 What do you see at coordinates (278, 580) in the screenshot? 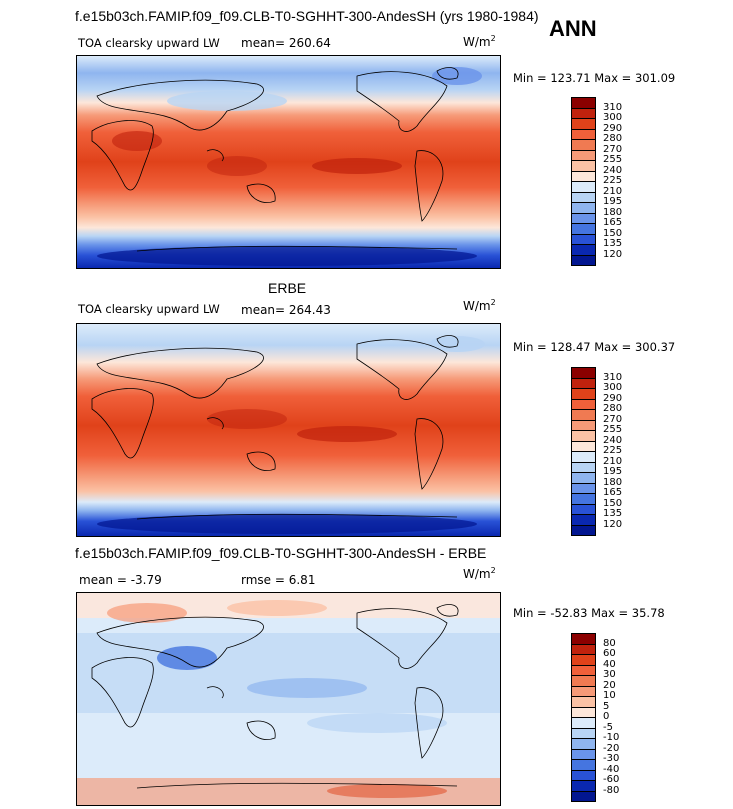
I see `panel3-rmse: rmse = 6.81` at bounding box center [278, 580].